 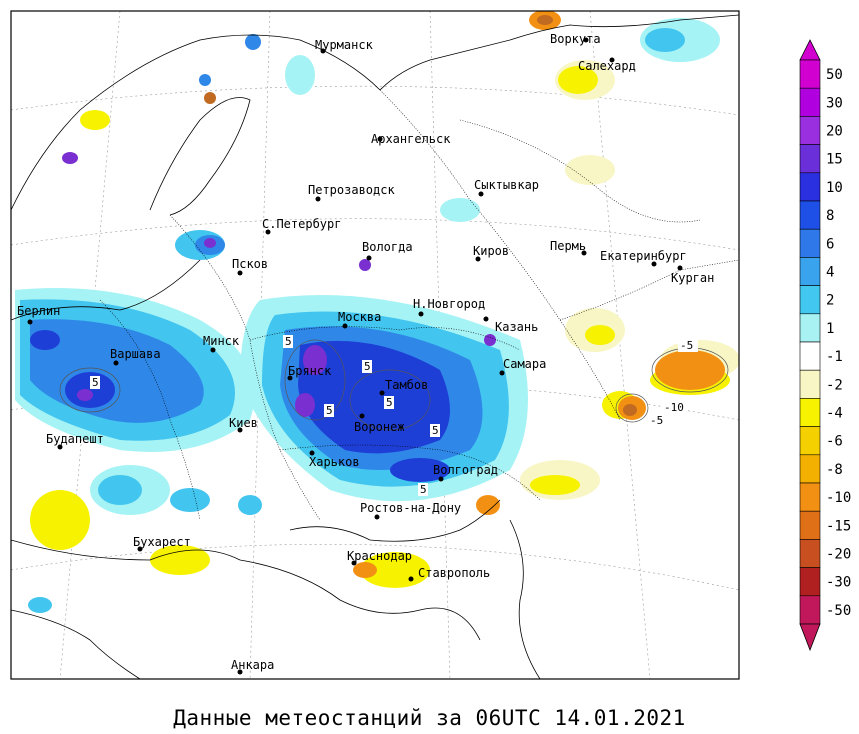 I want to click on city-warsaw: Варшава, so click(x=135, y=356).